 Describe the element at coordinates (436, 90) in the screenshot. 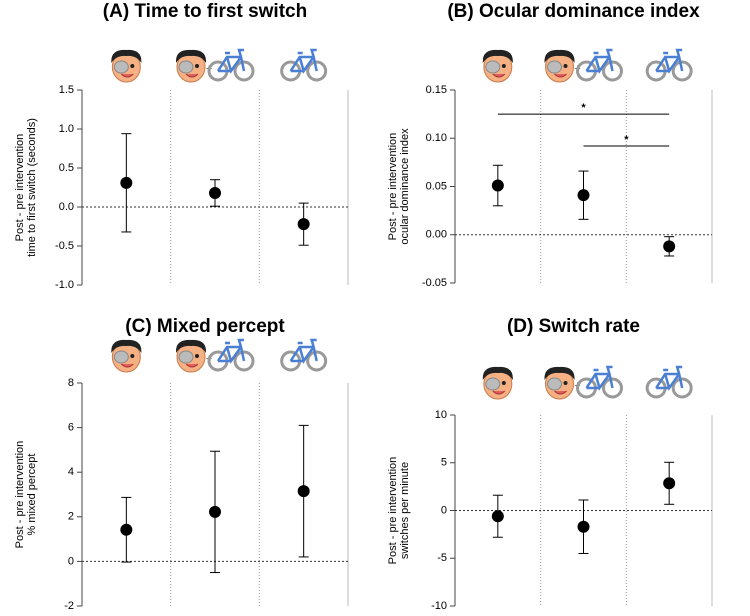

I see `y-tick-label: 0.15` at that location.